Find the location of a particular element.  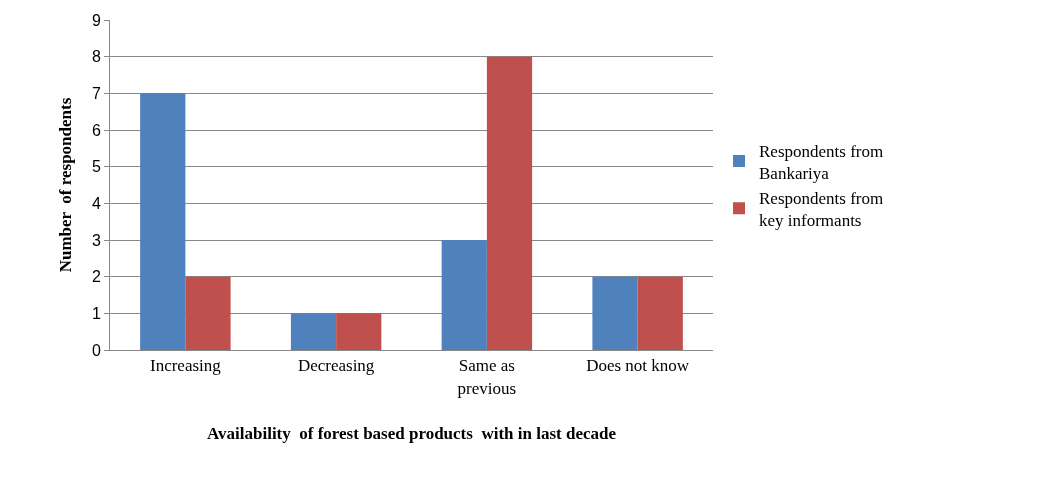

x-axis-title: Availability of forest based products with in last decade is located at coordinates (412, 433).